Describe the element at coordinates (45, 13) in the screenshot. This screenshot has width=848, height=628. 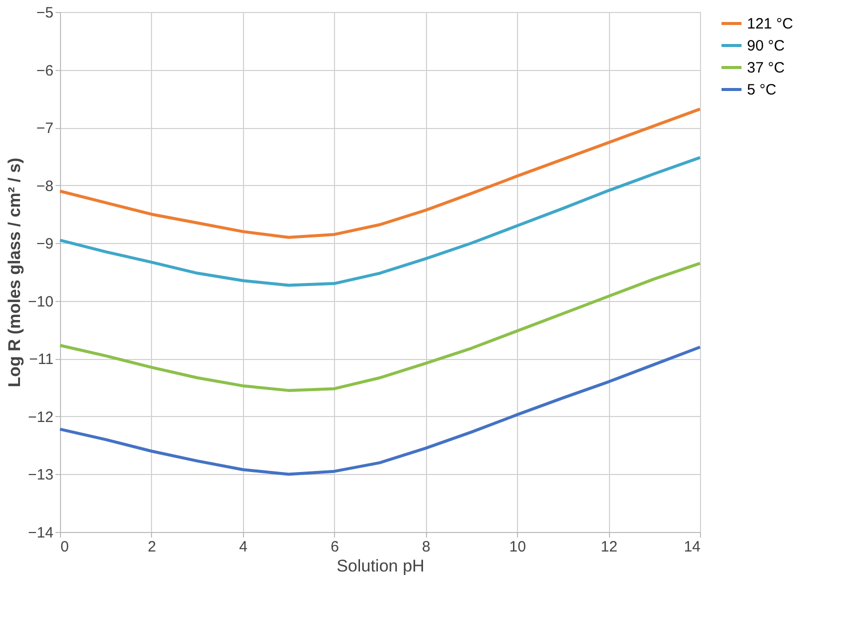
I see `y-tick-label: −5` at that location.